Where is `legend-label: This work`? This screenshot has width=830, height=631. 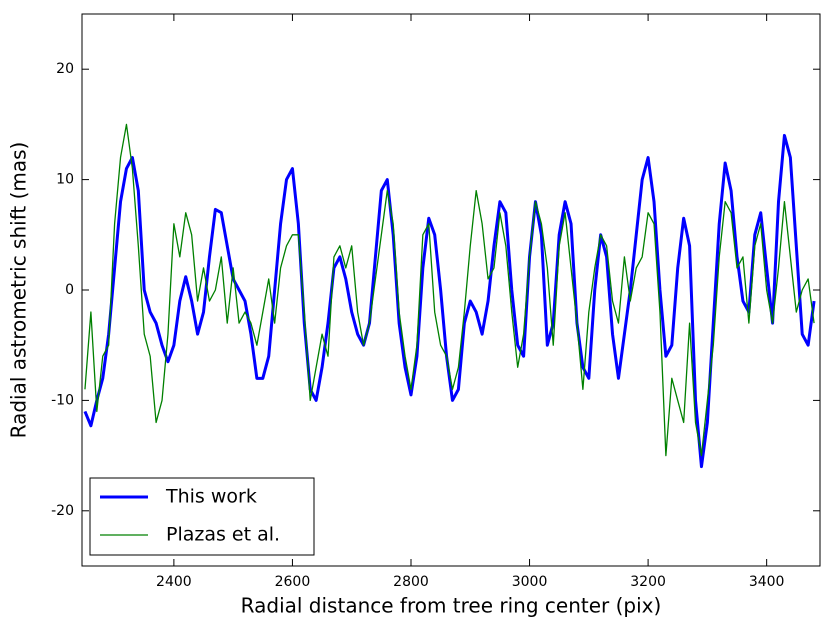 legend-label: This work is located at coordinates (211, 497).